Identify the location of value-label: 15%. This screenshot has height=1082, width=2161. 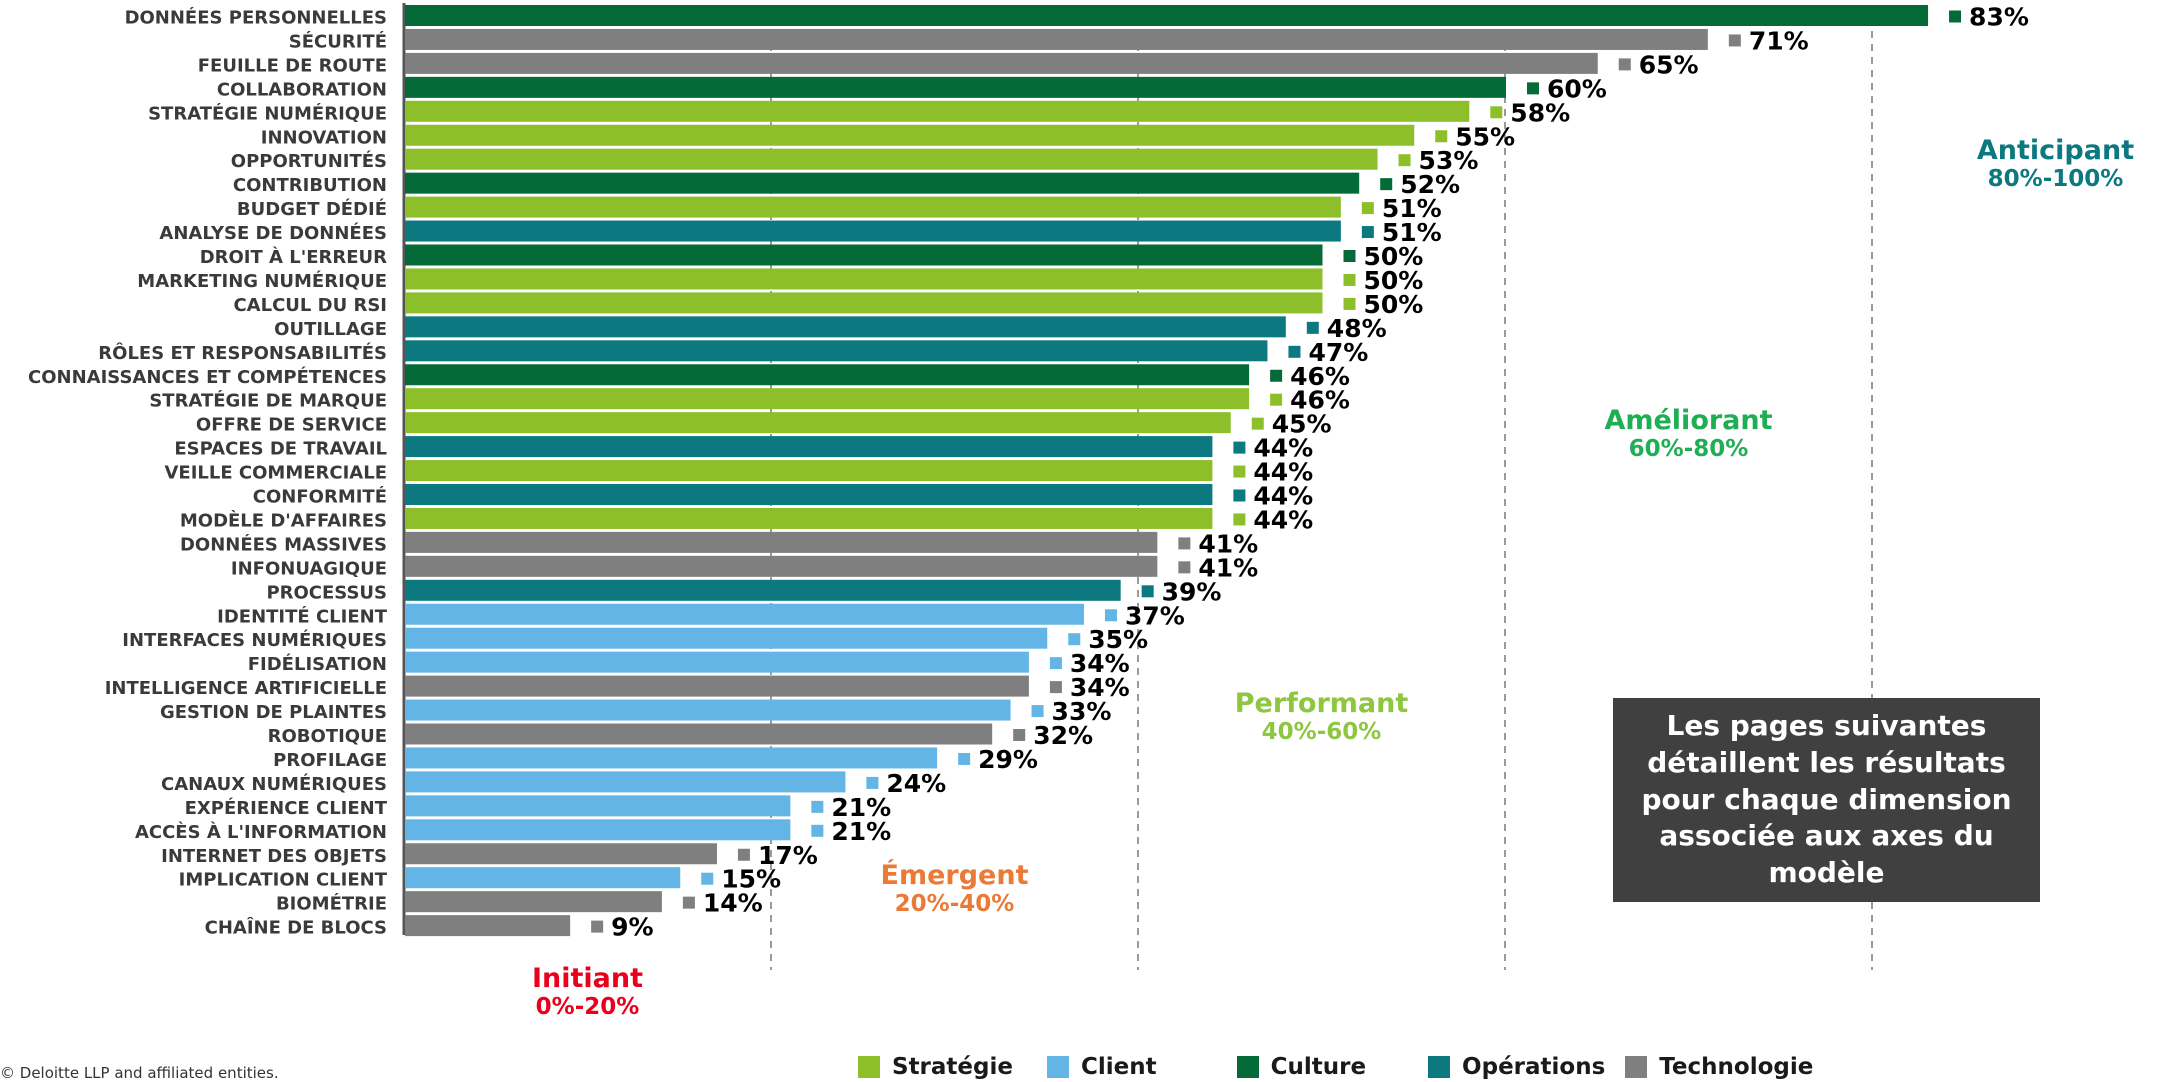
(751, 879).